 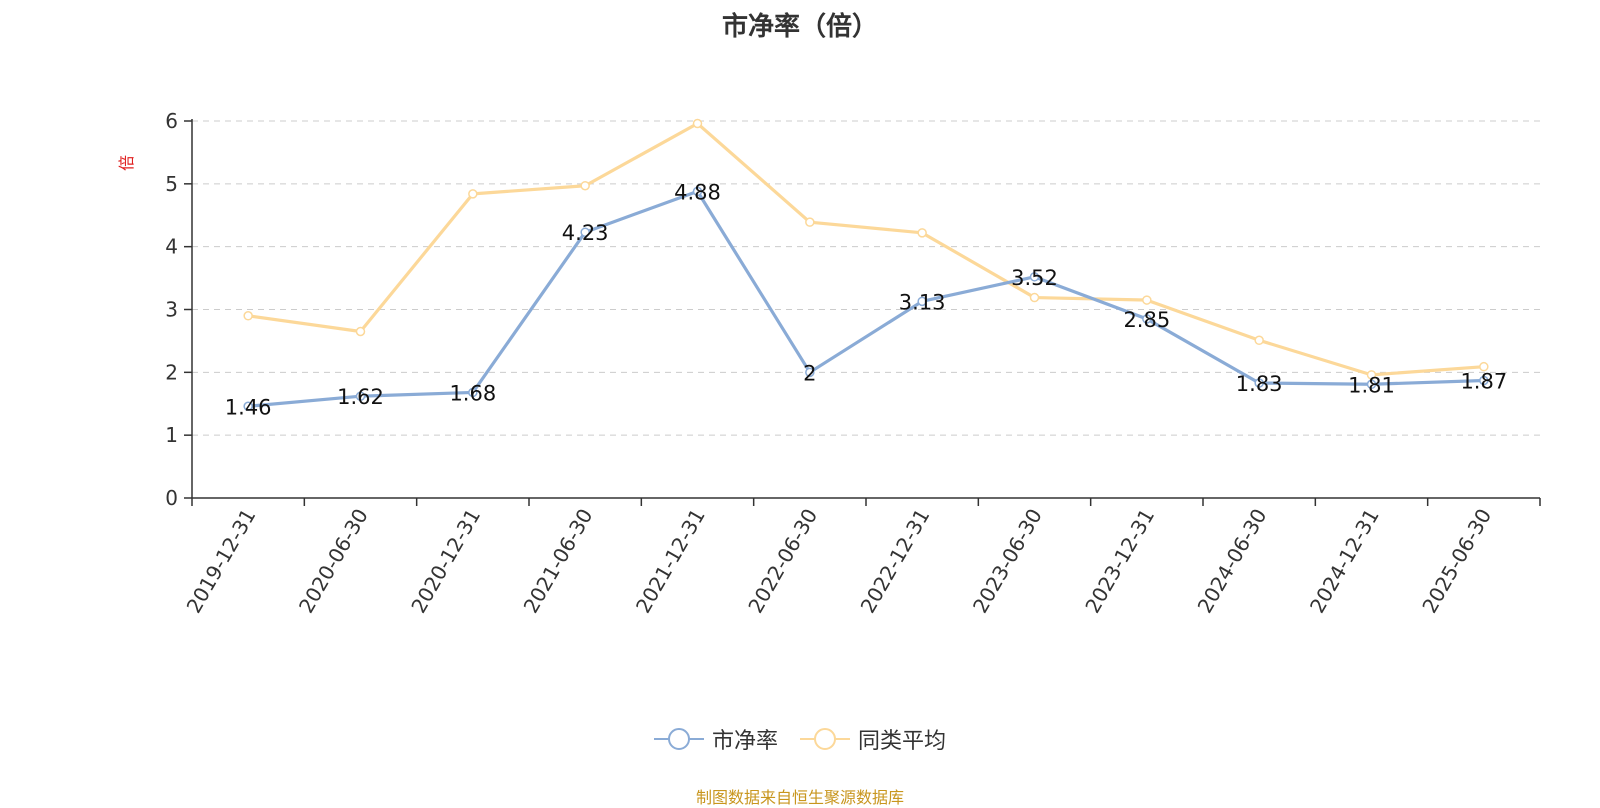 What do you see at coordinates (221, 561) in the screenshot?
I see `x-tick-label: 2019-12-31` at bounding box center [221, 561].